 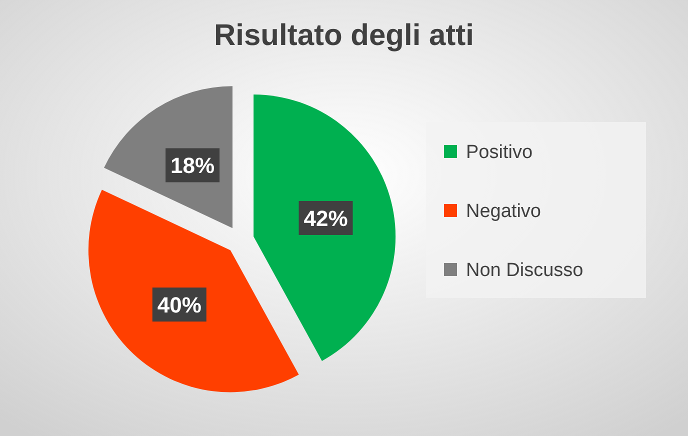 I want to click on legend-label: Positivo, so click(x=499, y=152).